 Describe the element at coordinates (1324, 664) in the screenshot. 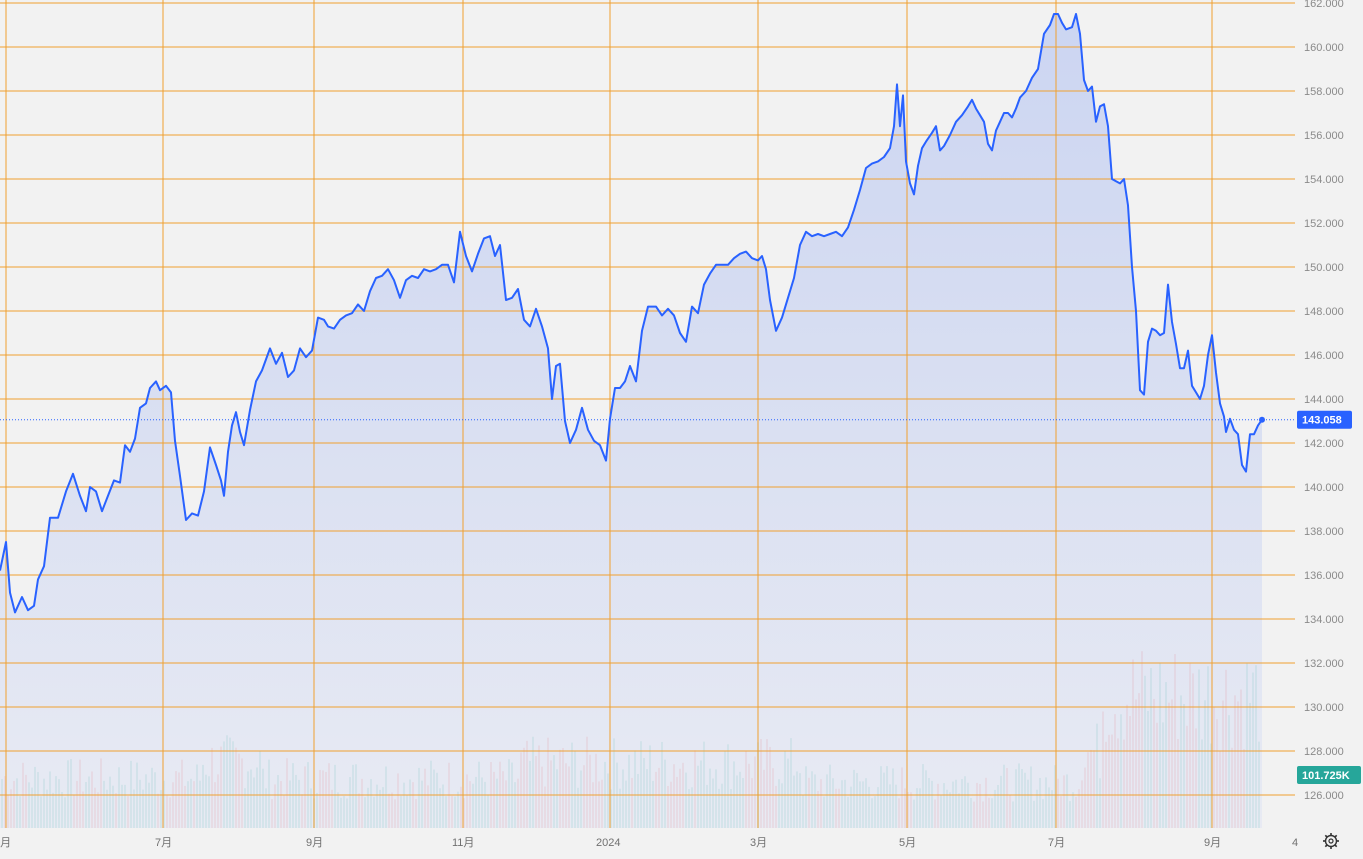

I see `y-tick-label: 132.000` at that location.